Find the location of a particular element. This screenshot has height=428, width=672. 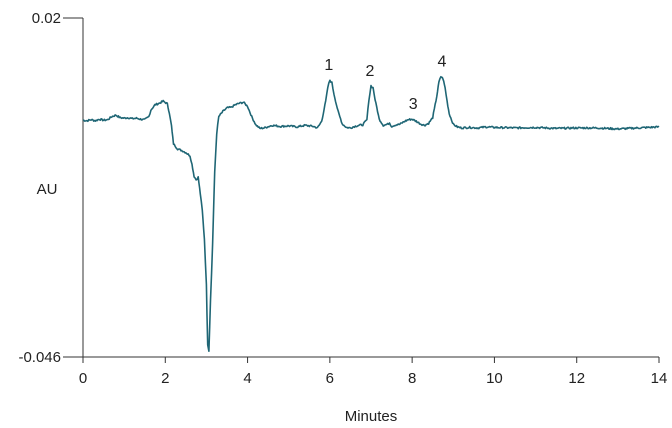

peak-label: 1 is located at coordinates (328, 65).